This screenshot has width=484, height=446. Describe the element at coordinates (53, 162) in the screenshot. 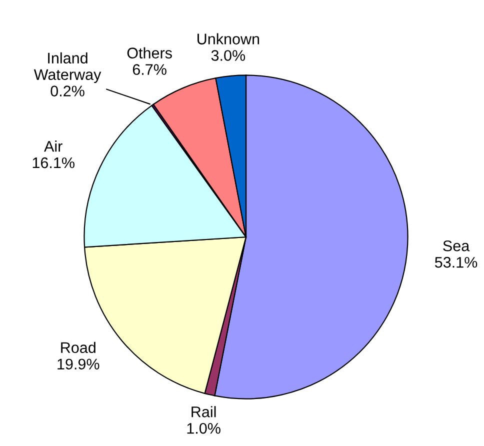

I see `data-label: 16.1%` at that location.